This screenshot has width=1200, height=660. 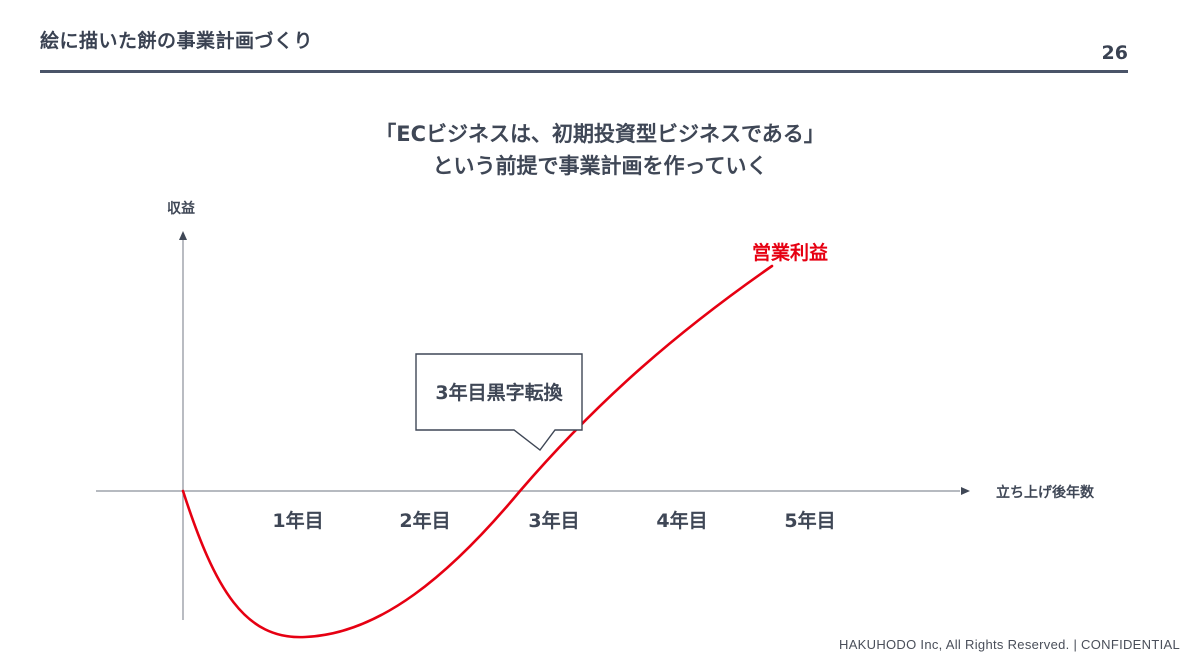 What do you see at coordinates (965, 491) in the screenshot?
I see `x-axis-arrow-icon` at bounding box center [965, 491].